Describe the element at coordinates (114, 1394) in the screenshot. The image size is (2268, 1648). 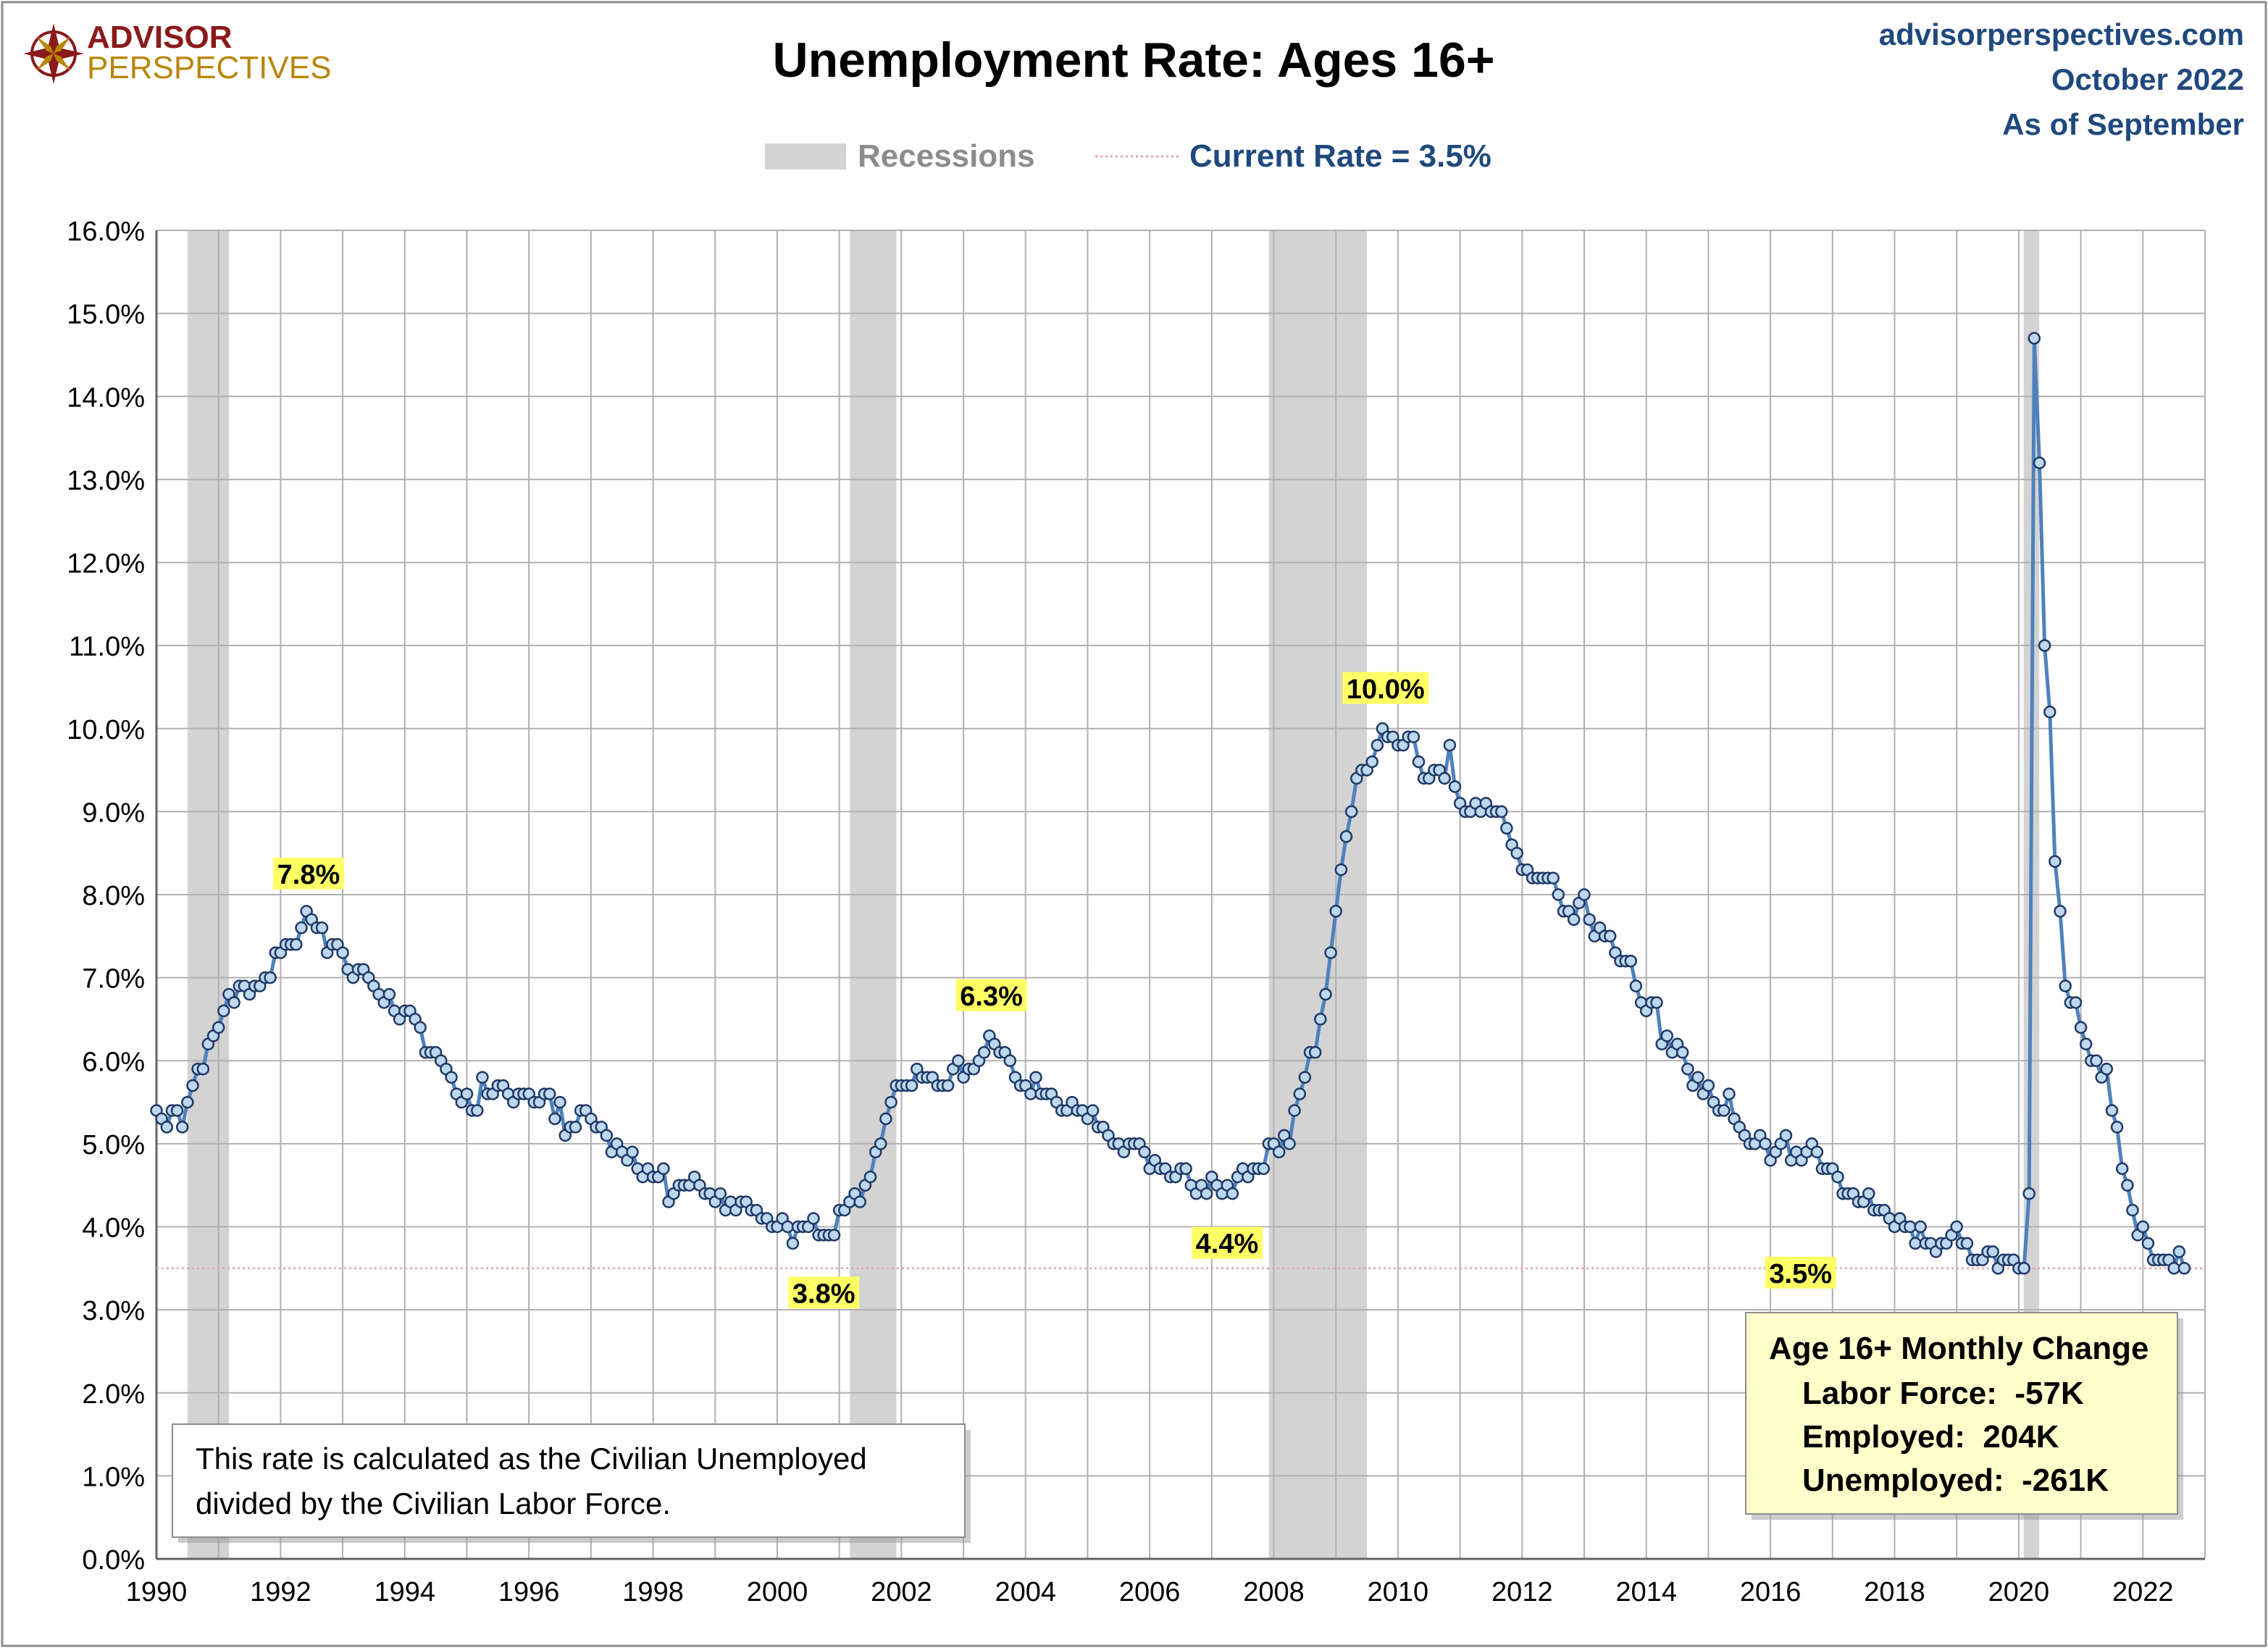
I see `y-tick-label: 2.0%` at that location.